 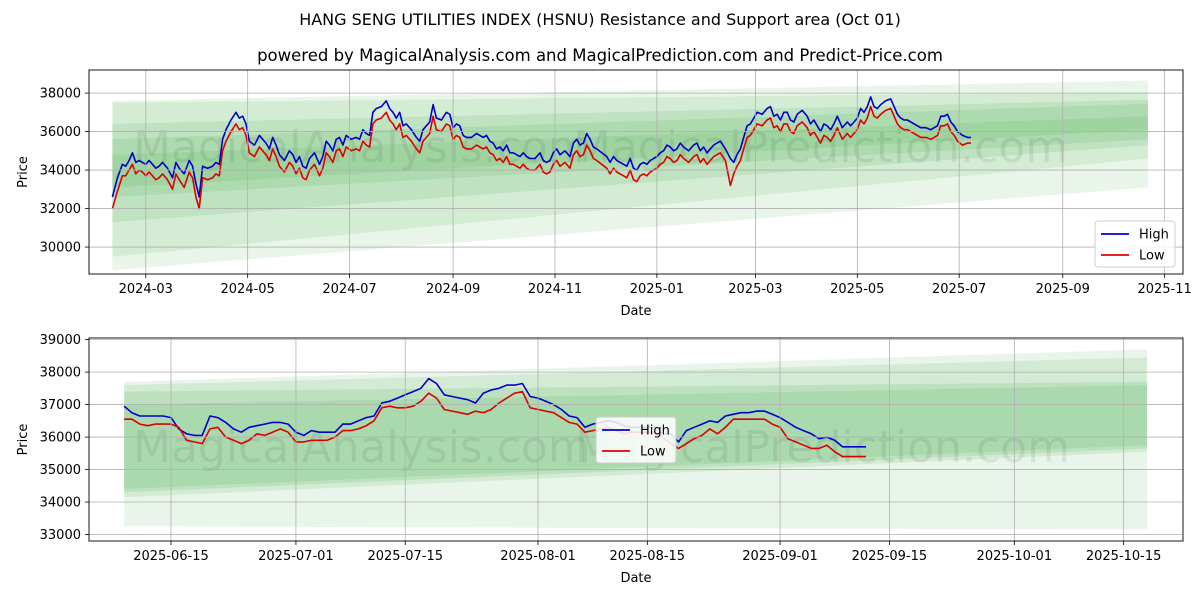 What do you see at coordinates (146, 289) in the screenshot?
I see `x-tick-label: 2024-03` at bounding box center [146, 289].